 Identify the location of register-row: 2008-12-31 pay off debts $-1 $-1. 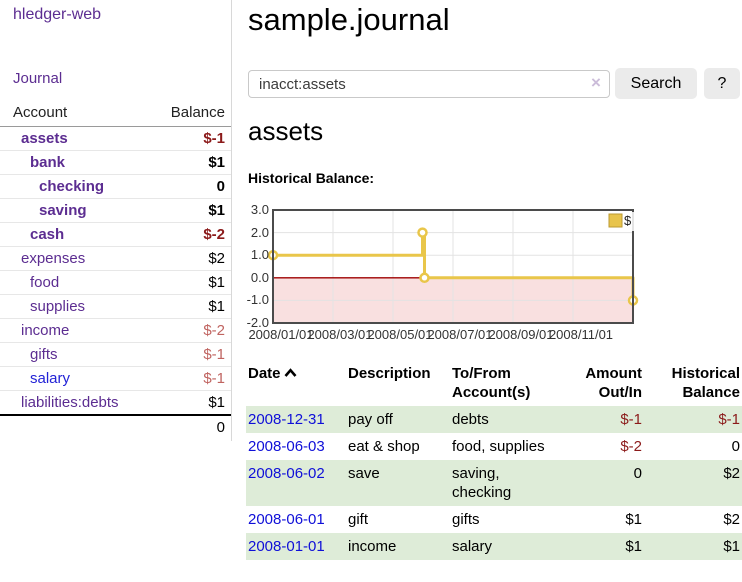
(494, 419).